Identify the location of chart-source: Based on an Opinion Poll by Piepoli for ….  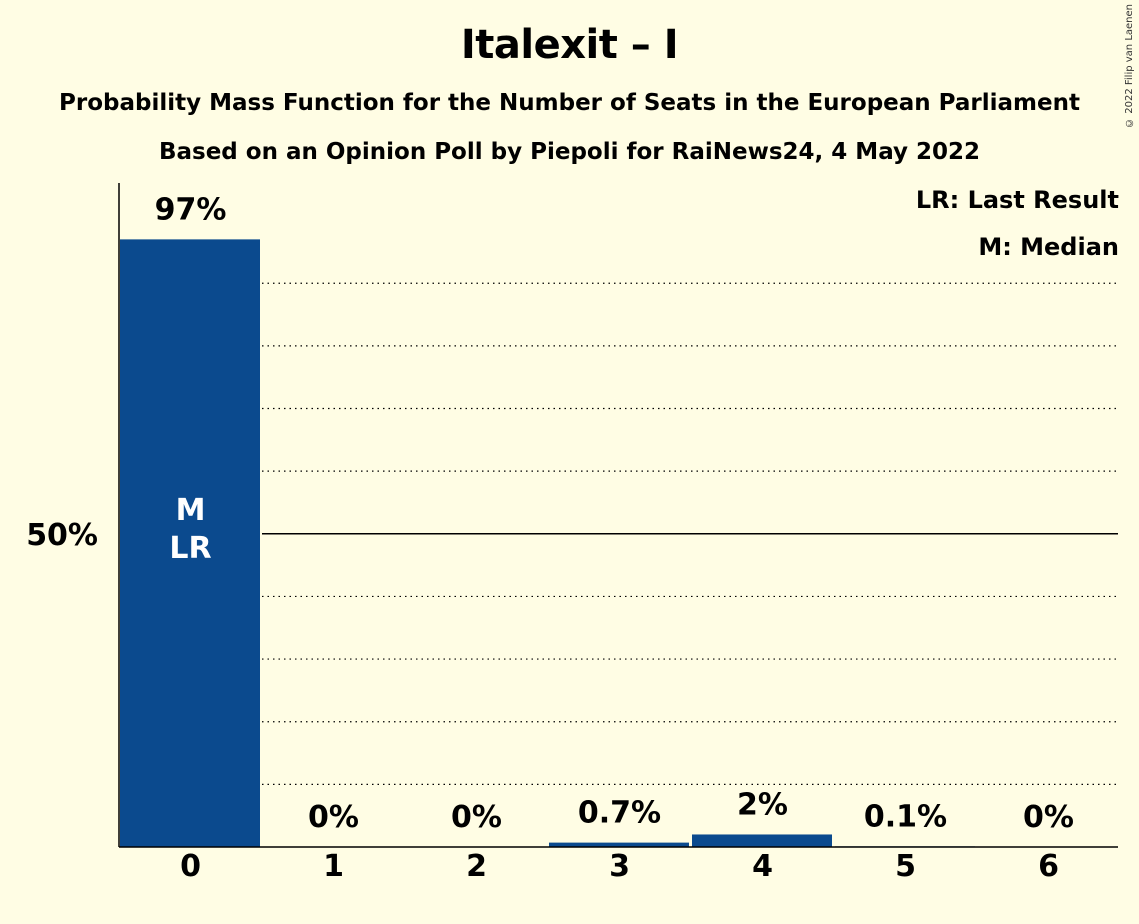
(569, 152).